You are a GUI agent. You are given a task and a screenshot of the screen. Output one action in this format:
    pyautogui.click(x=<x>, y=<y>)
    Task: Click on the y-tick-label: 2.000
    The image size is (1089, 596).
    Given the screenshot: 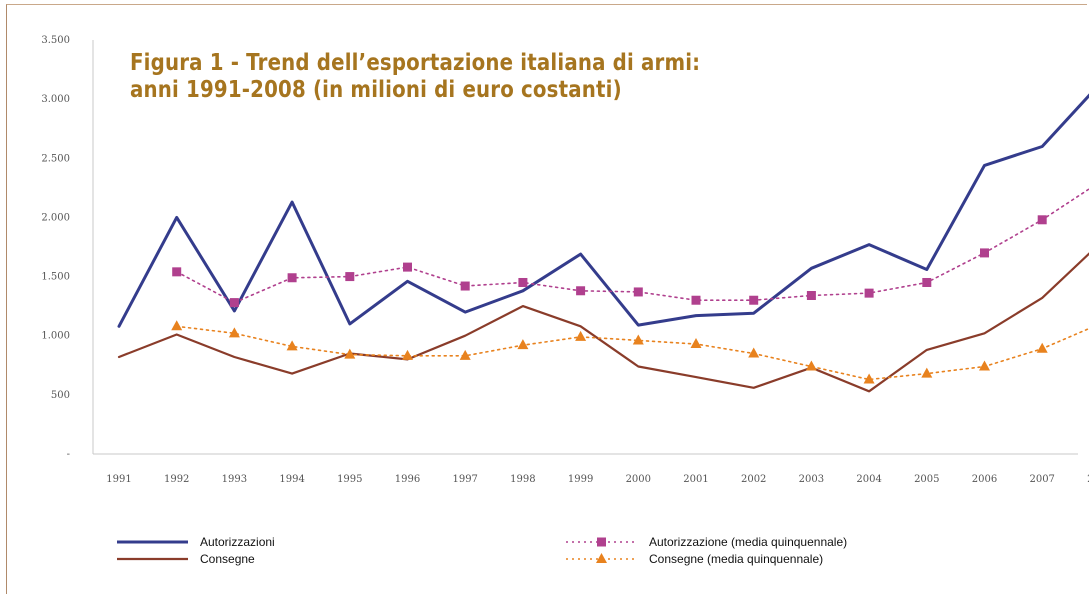 What is the action you would take?
    pyautogui.click(x=55, y=217)
    